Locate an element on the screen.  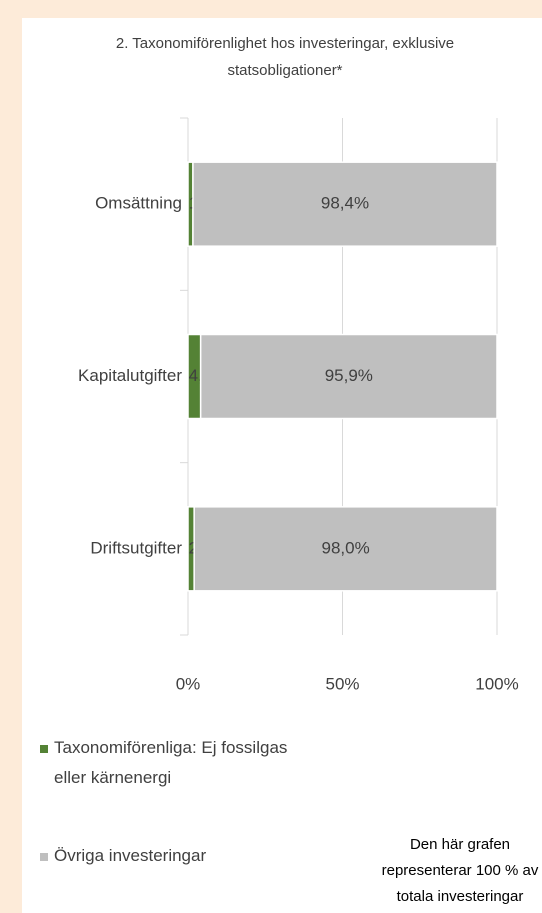
legend-entry: Övriga investeringar is located at coordinates (130, 855).